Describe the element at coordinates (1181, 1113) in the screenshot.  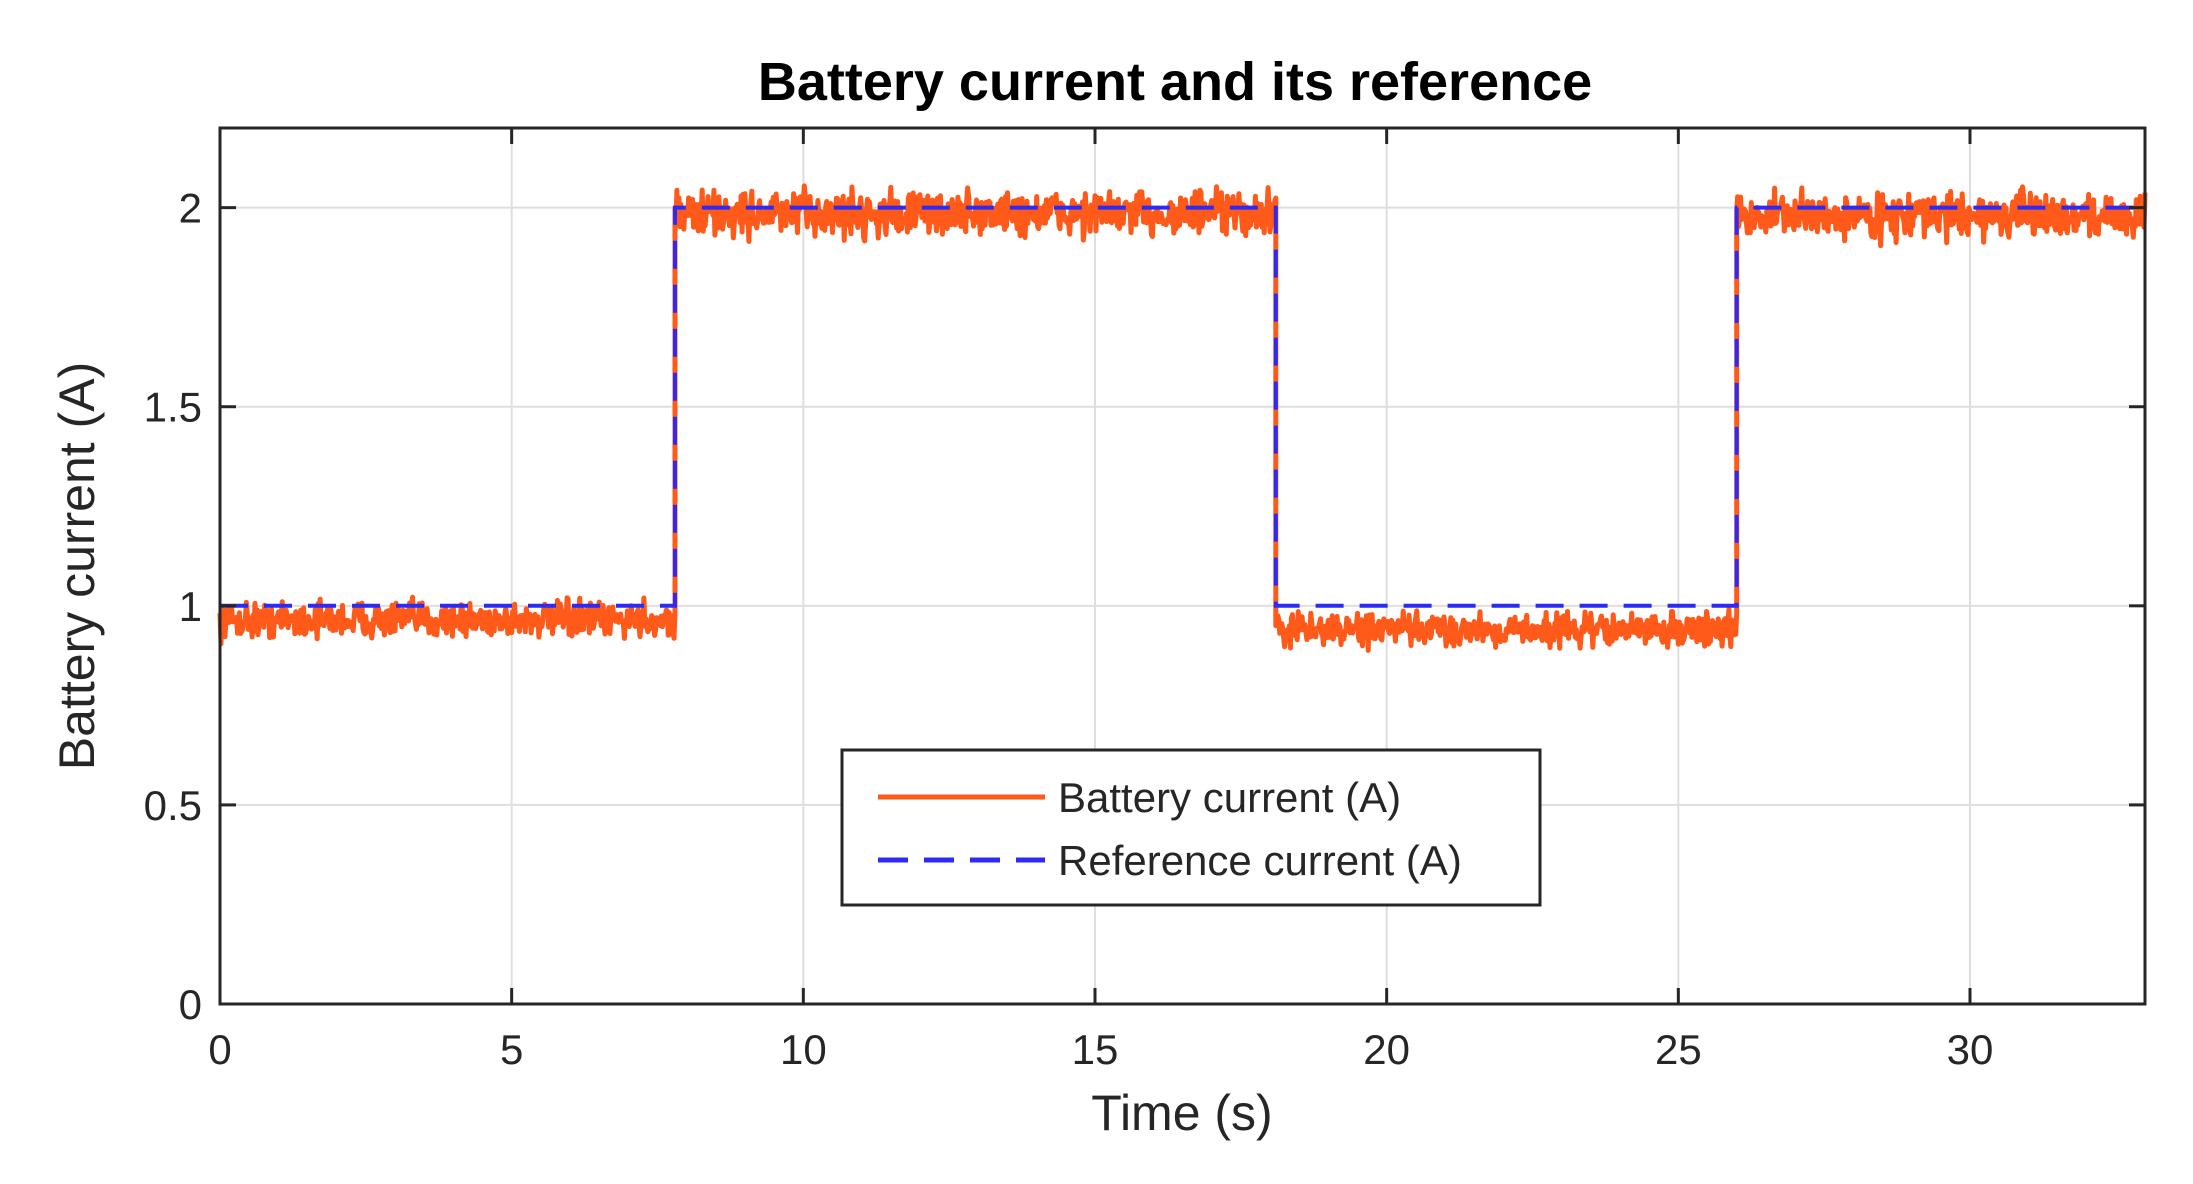
I see `x-axis-label: Time (s)` at that location.